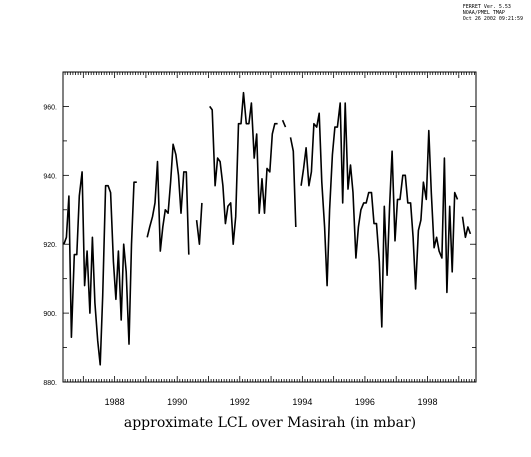  Describe the element at coordinates (115, 402) in the screenshot. I see `x-tick-label: 1988` at that location.